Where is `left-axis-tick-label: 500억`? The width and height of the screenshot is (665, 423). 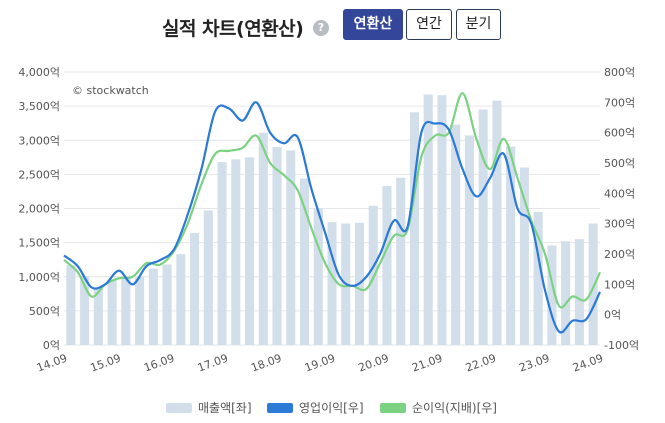
left-axis-tick-label: 500억 is located at coordinates (44, 311).